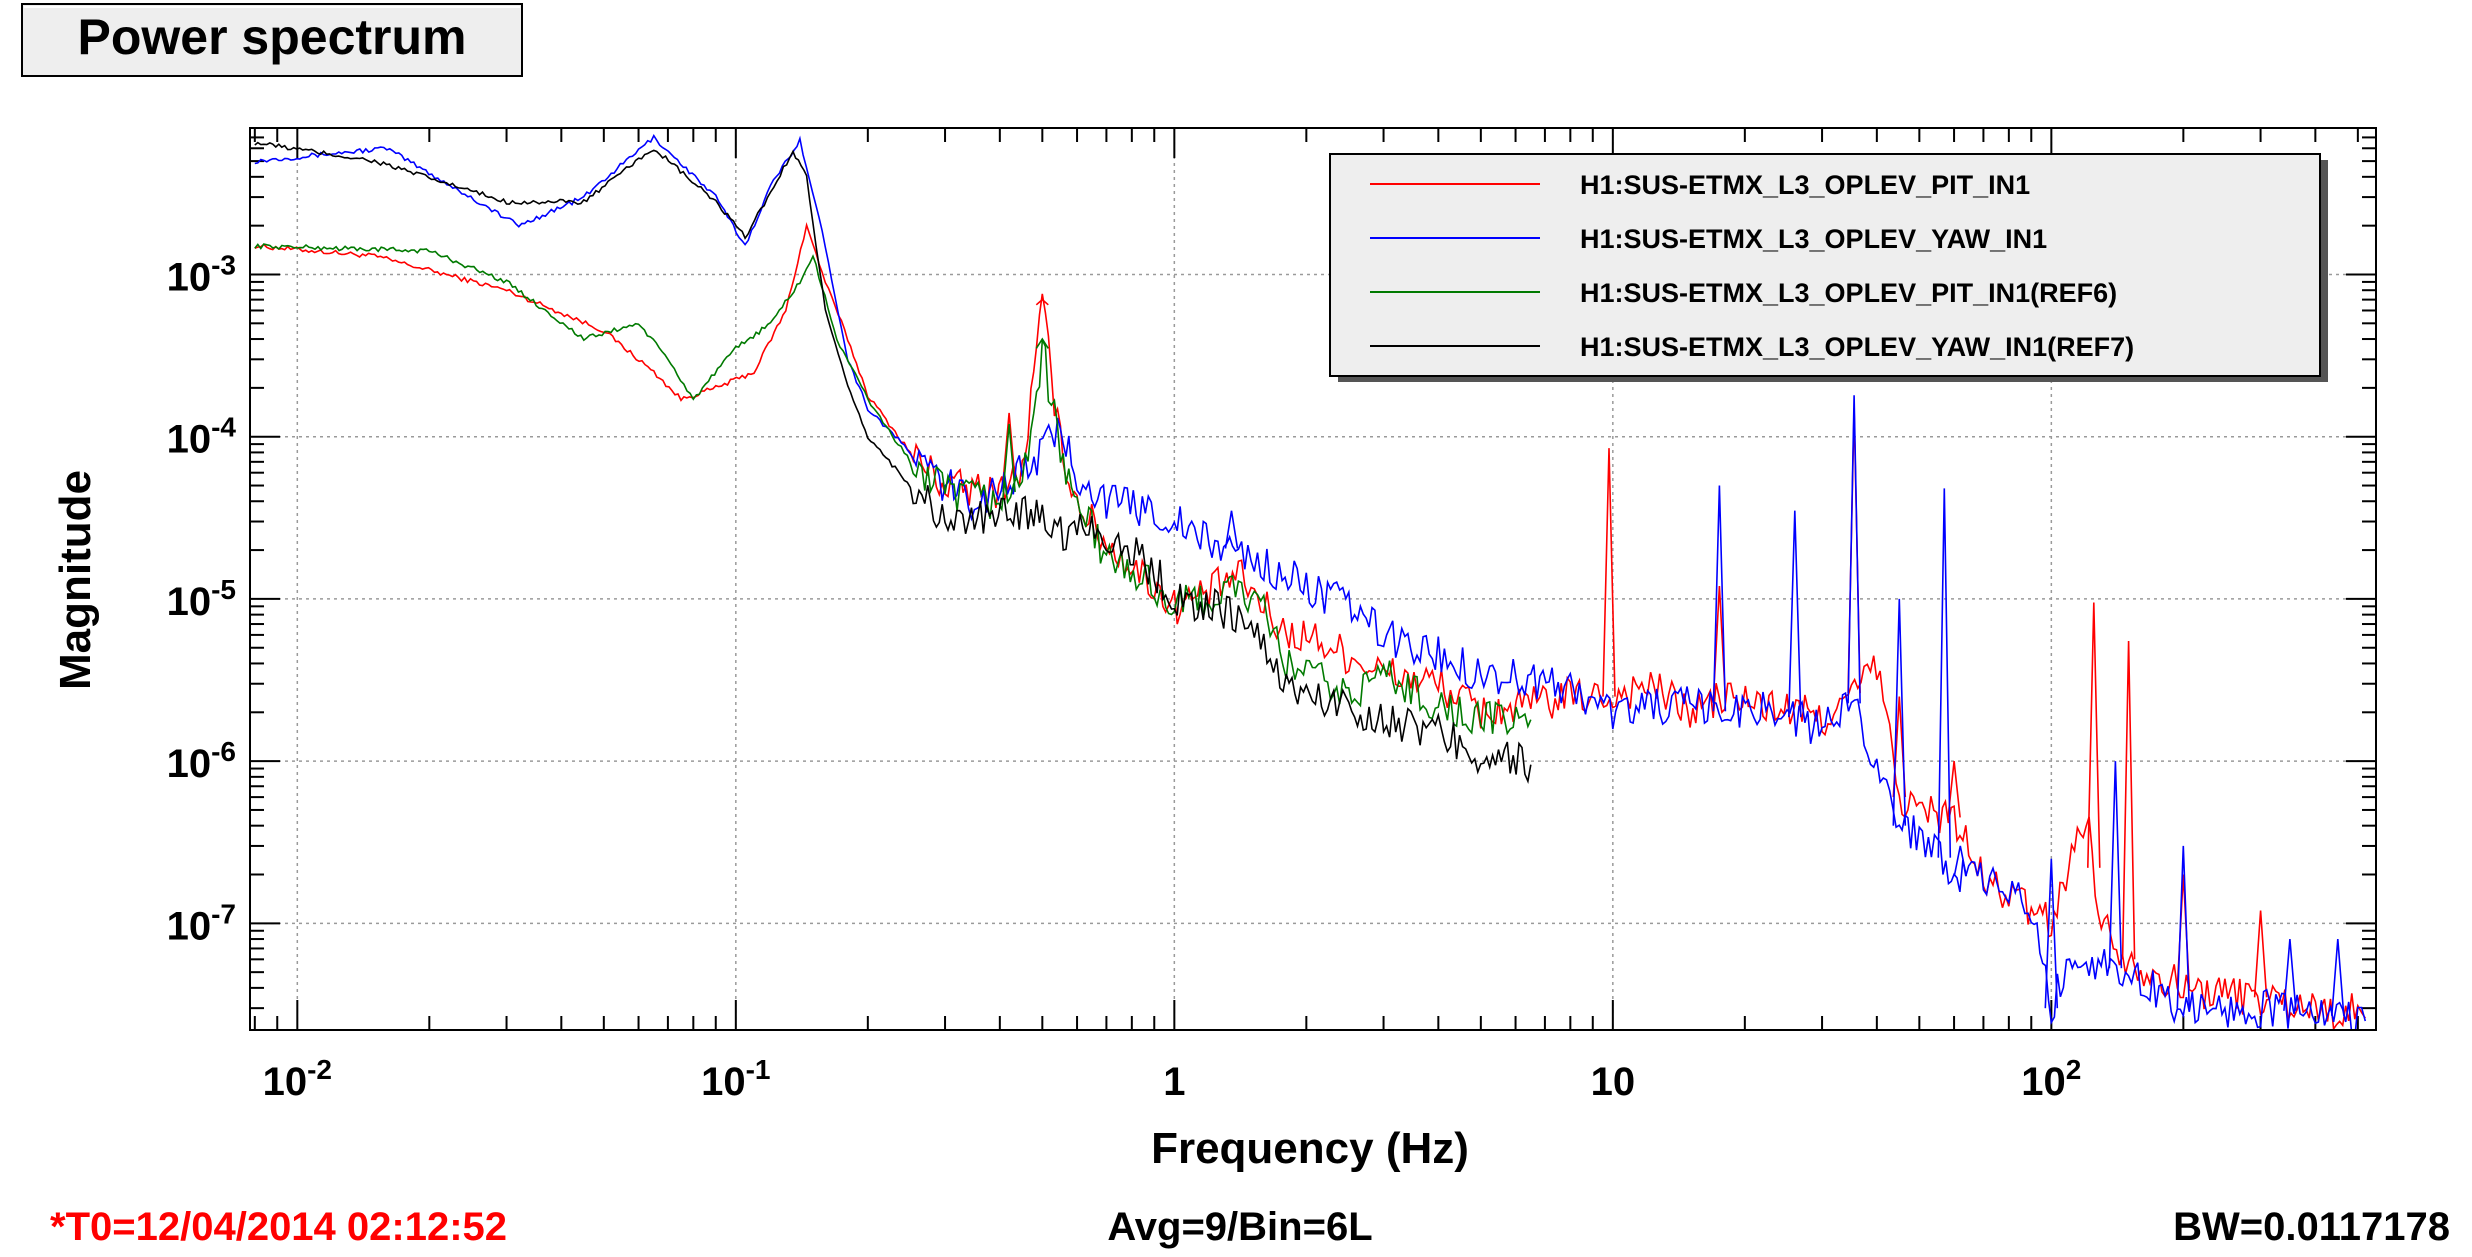 This screenshot has width=2472, height=1257. What do you see at coordinates (202, 437) in the screenshot?
I see `y-tick-label: 10⁻⁴` at bounding box center [202, 437].